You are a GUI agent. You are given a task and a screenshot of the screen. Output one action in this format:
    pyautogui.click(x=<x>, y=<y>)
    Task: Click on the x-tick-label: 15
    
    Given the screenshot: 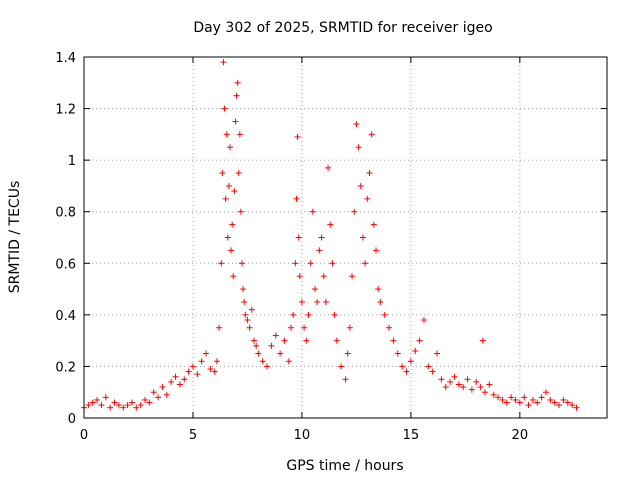 What is the action you would take?
    pyautogui.click(x=411, y=435)
    